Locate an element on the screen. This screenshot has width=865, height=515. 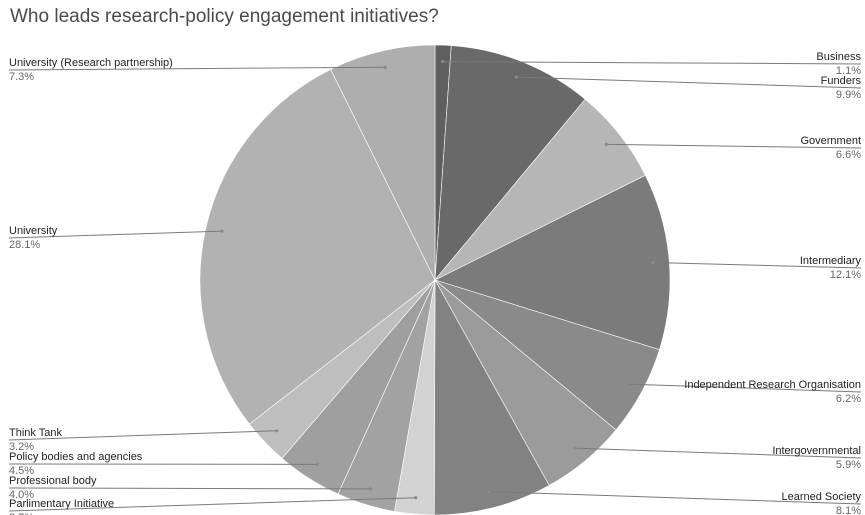
pie-label-business: Business 1.1% is located at coordinates (651, 64).